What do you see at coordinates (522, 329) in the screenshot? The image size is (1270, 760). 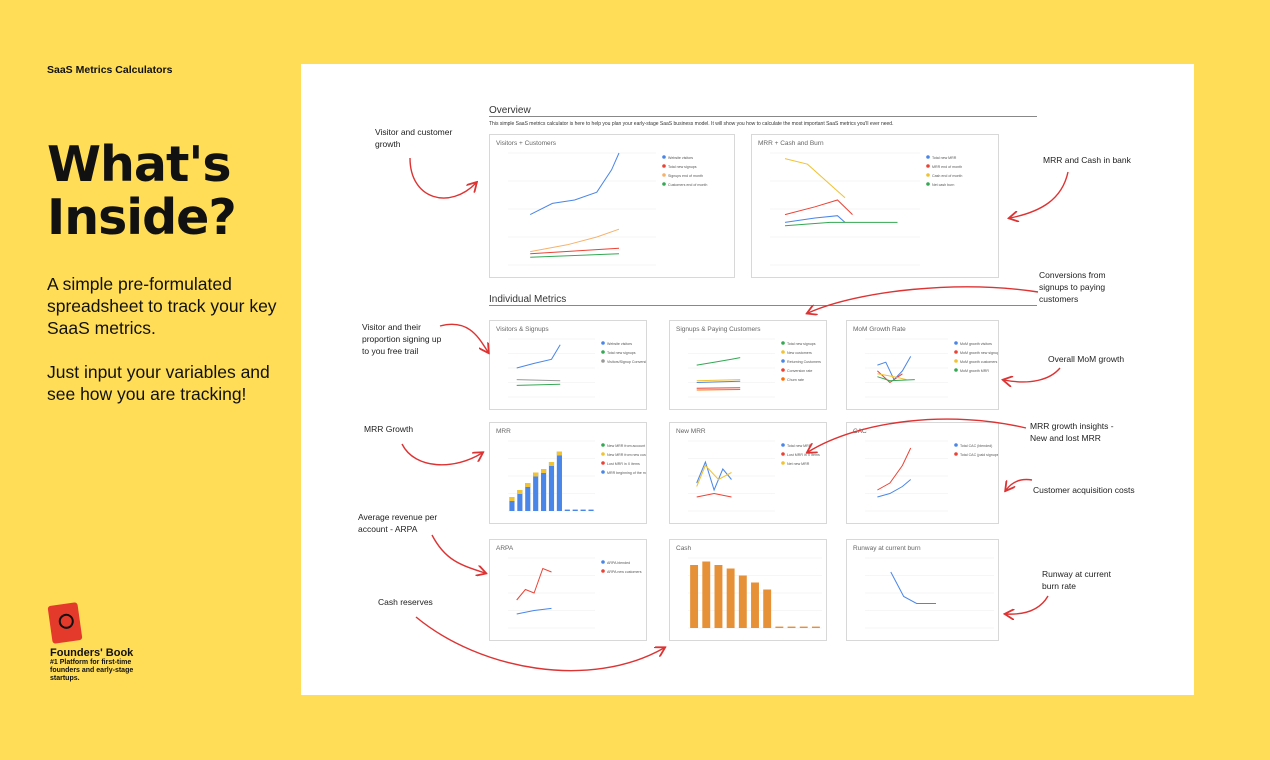 I see `chart-title: Visitors & Signups` at bounding box center [522, 329].